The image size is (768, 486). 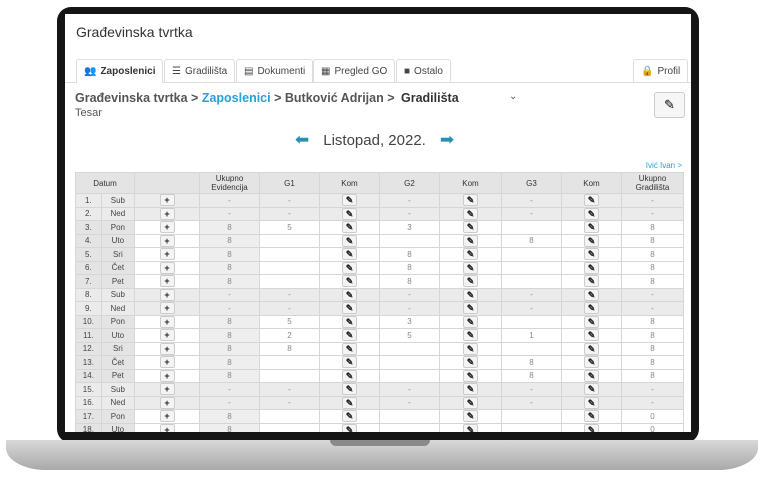 I want to click on tab-zaposlenici: 👥 Zaposlenici, so click(x=120, y=71).